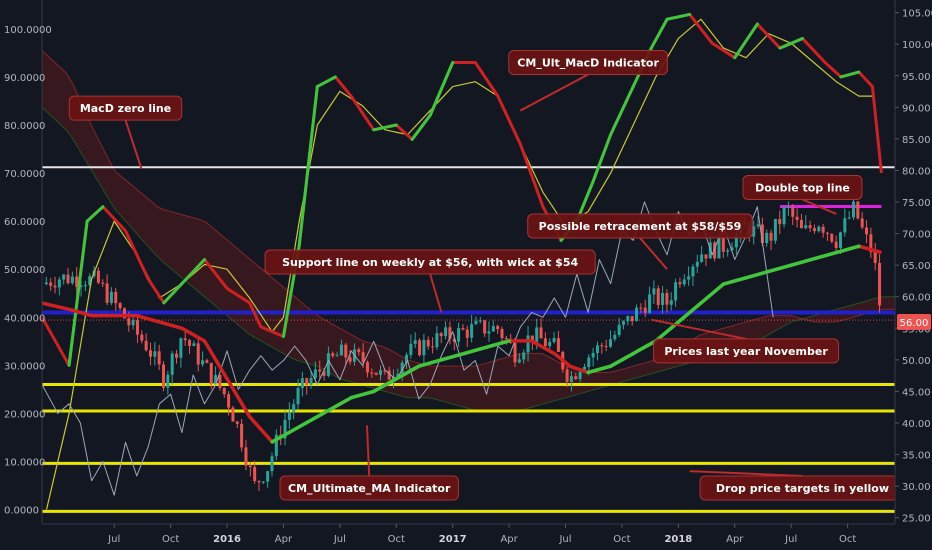  What do you see at coordinates (21, 511) in the screenshot?
I see `left-tick-label: 0.0000` at bounding box center [21, 511].